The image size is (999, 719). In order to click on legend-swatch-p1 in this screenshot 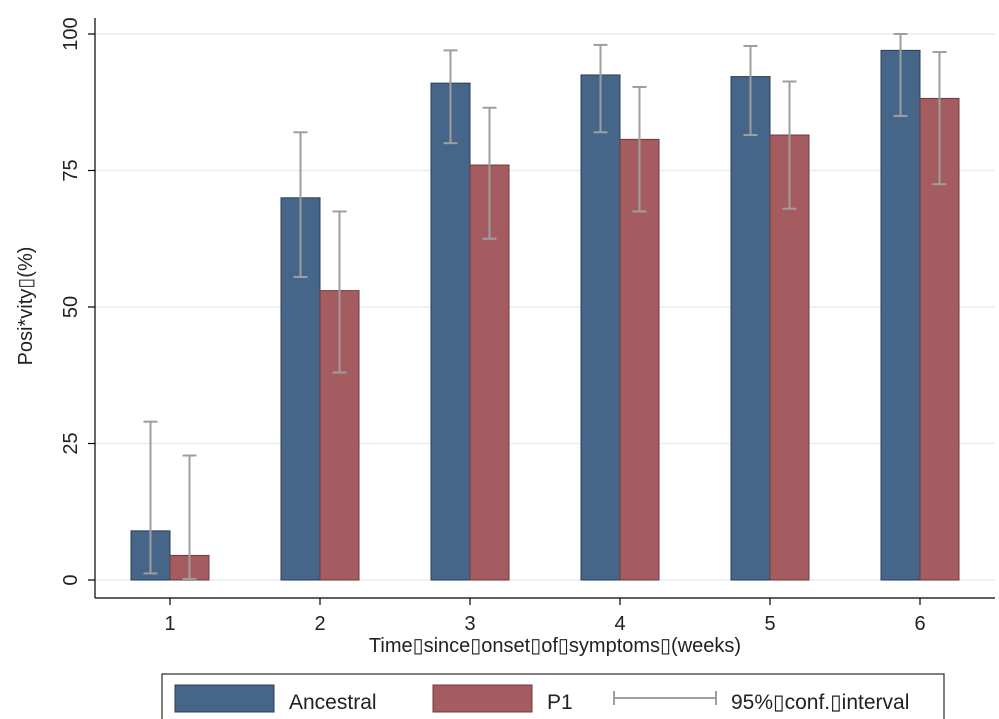, I will do `click(482, 698)`.